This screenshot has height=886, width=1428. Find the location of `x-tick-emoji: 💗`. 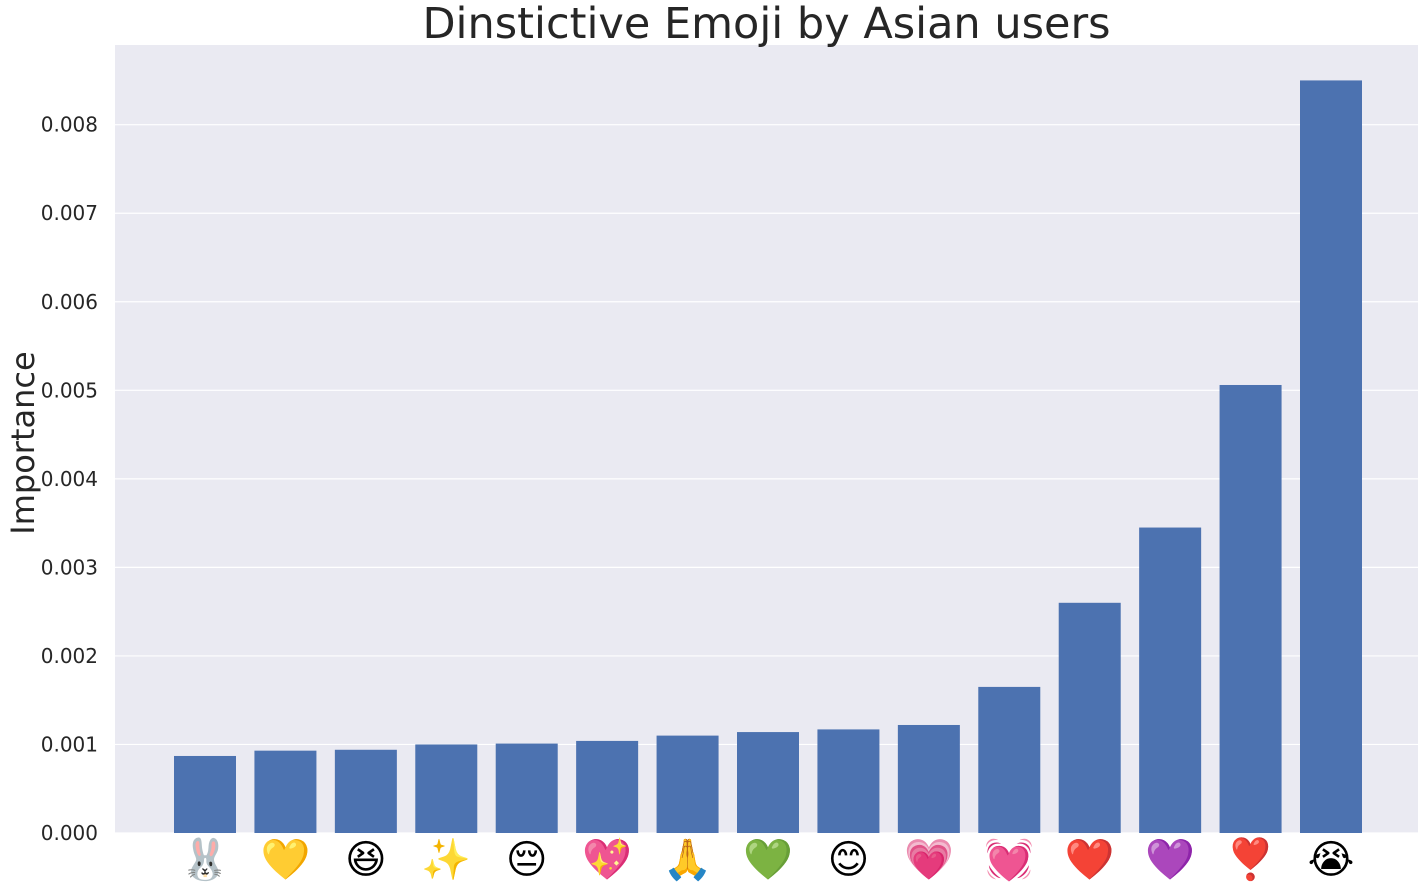

x-tick-emoji: 💗 is located at coordinates (929, 860).